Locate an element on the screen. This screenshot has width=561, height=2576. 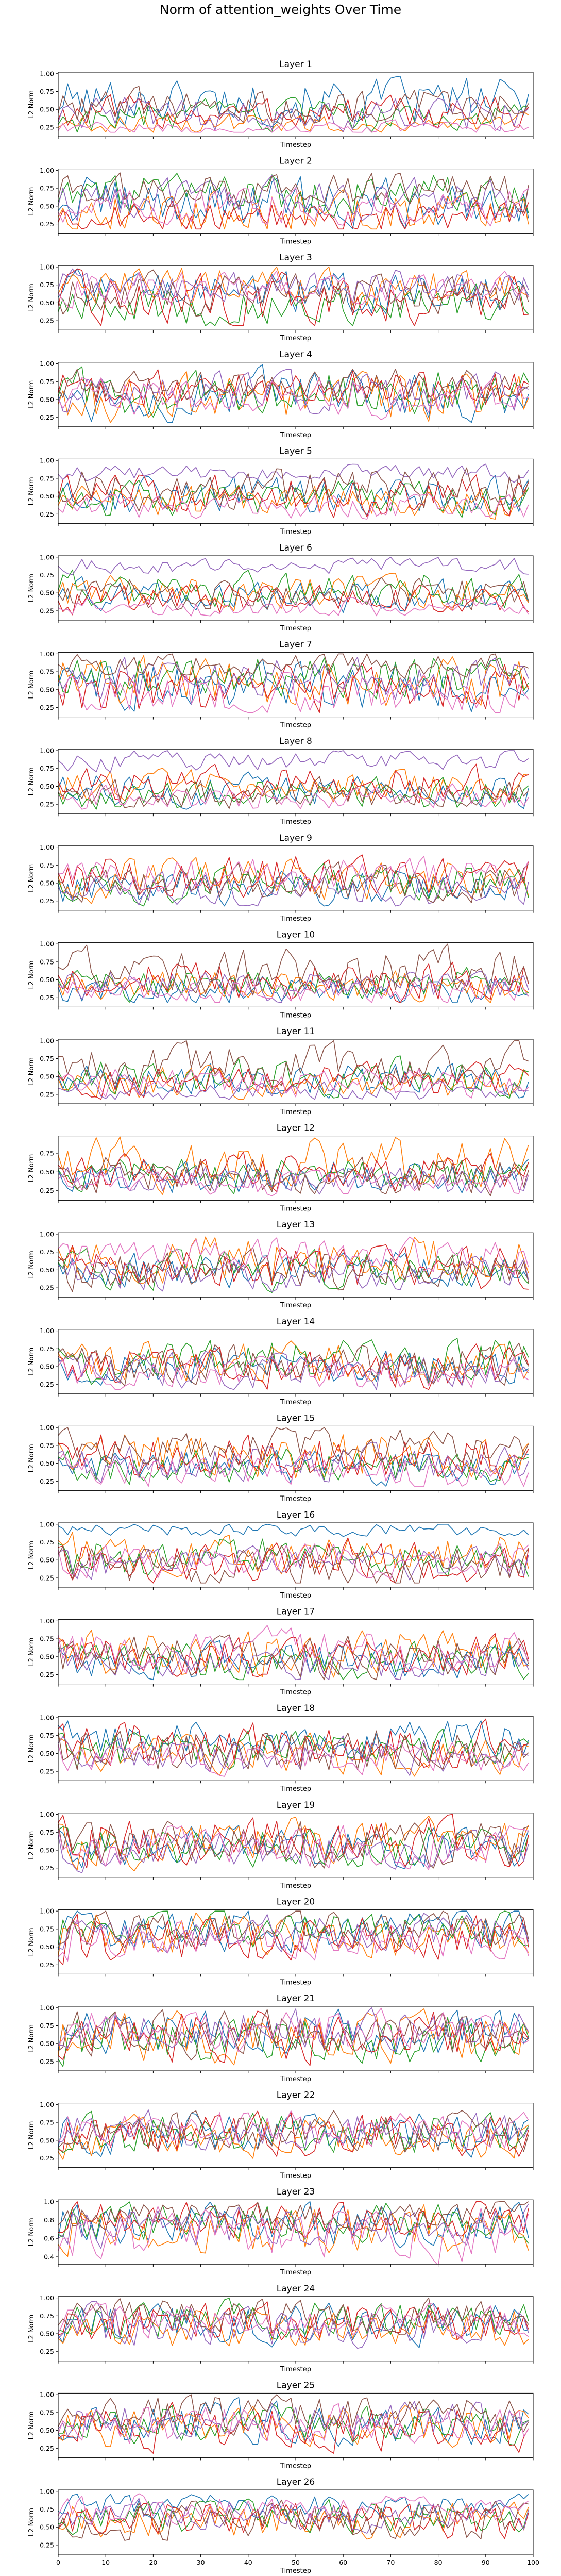
subplot-layer-11: Layer 11 0.25 0.50 0.75 1.00 Timestep L2 Norm is located at coordinates (281, 1071).